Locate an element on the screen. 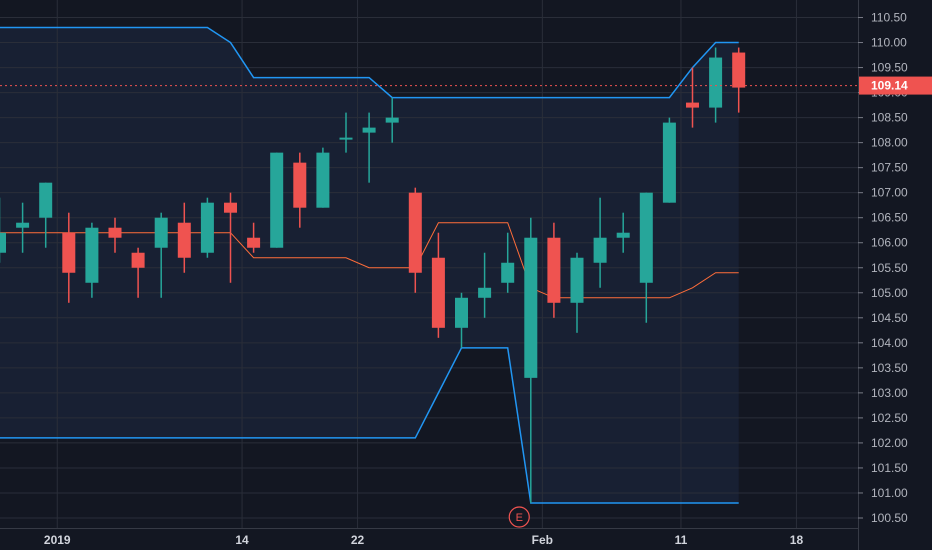  last-price-label: 109.14 is located at coordinates (895, 85).